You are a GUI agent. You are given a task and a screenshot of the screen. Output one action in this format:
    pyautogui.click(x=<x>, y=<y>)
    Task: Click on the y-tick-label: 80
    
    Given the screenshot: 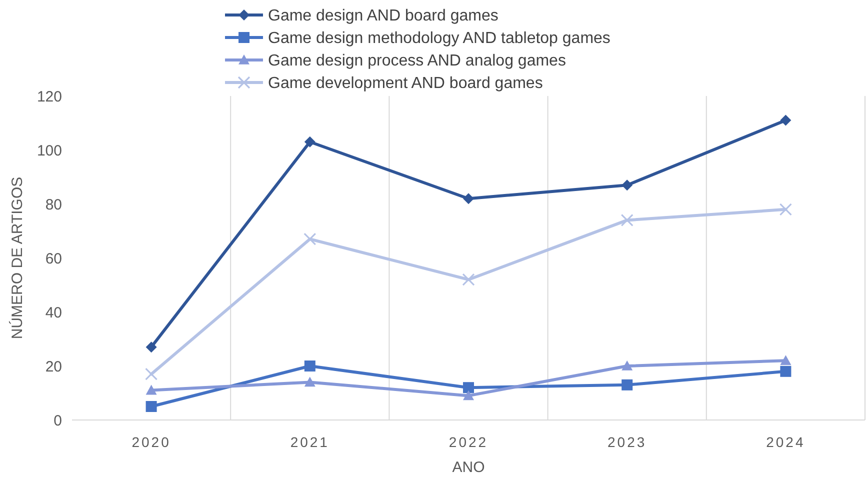 What is the action you would take?
    pyautogui.click(x=53, y=205)
    